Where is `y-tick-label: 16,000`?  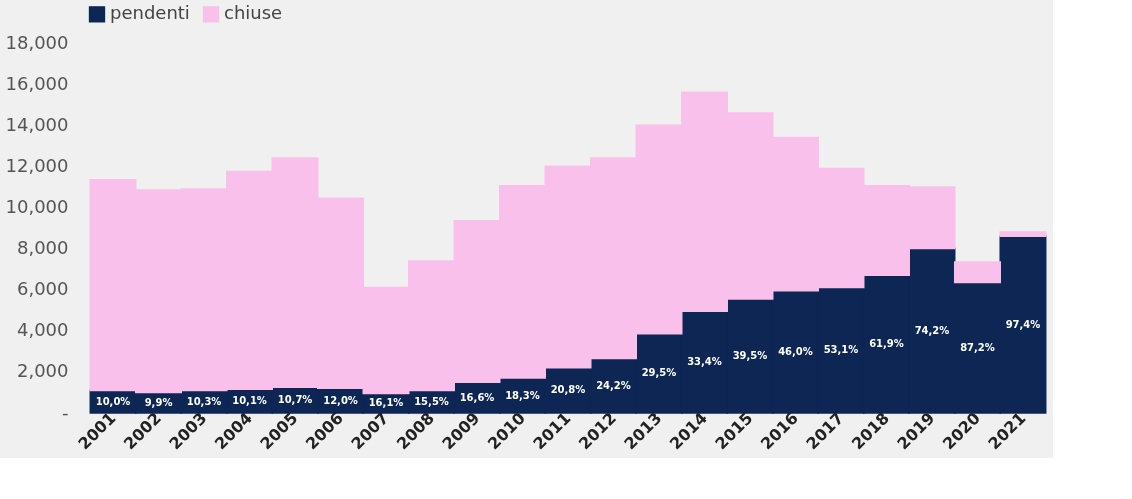 y-tick-label: 16,000 is located at coordinates (37, 83).